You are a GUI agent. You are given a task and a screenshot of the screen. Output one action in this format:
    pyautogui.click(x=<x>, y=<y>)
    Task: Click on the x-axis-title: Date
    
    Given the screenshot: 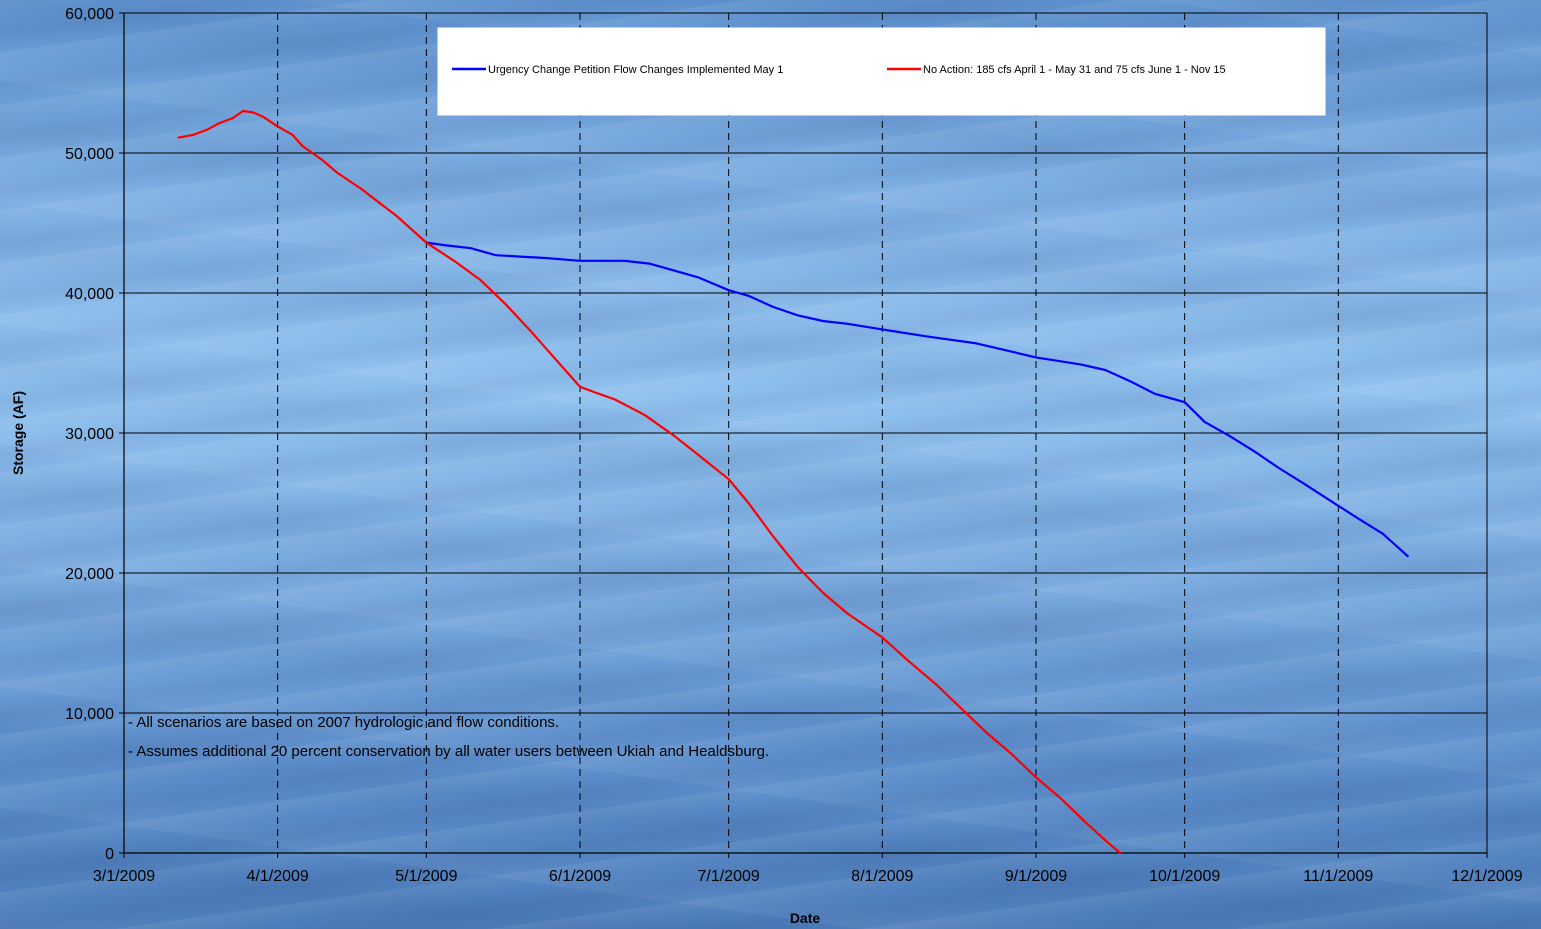 What is the action you would take?
    pyautogui.click(x=805, y=918)
    